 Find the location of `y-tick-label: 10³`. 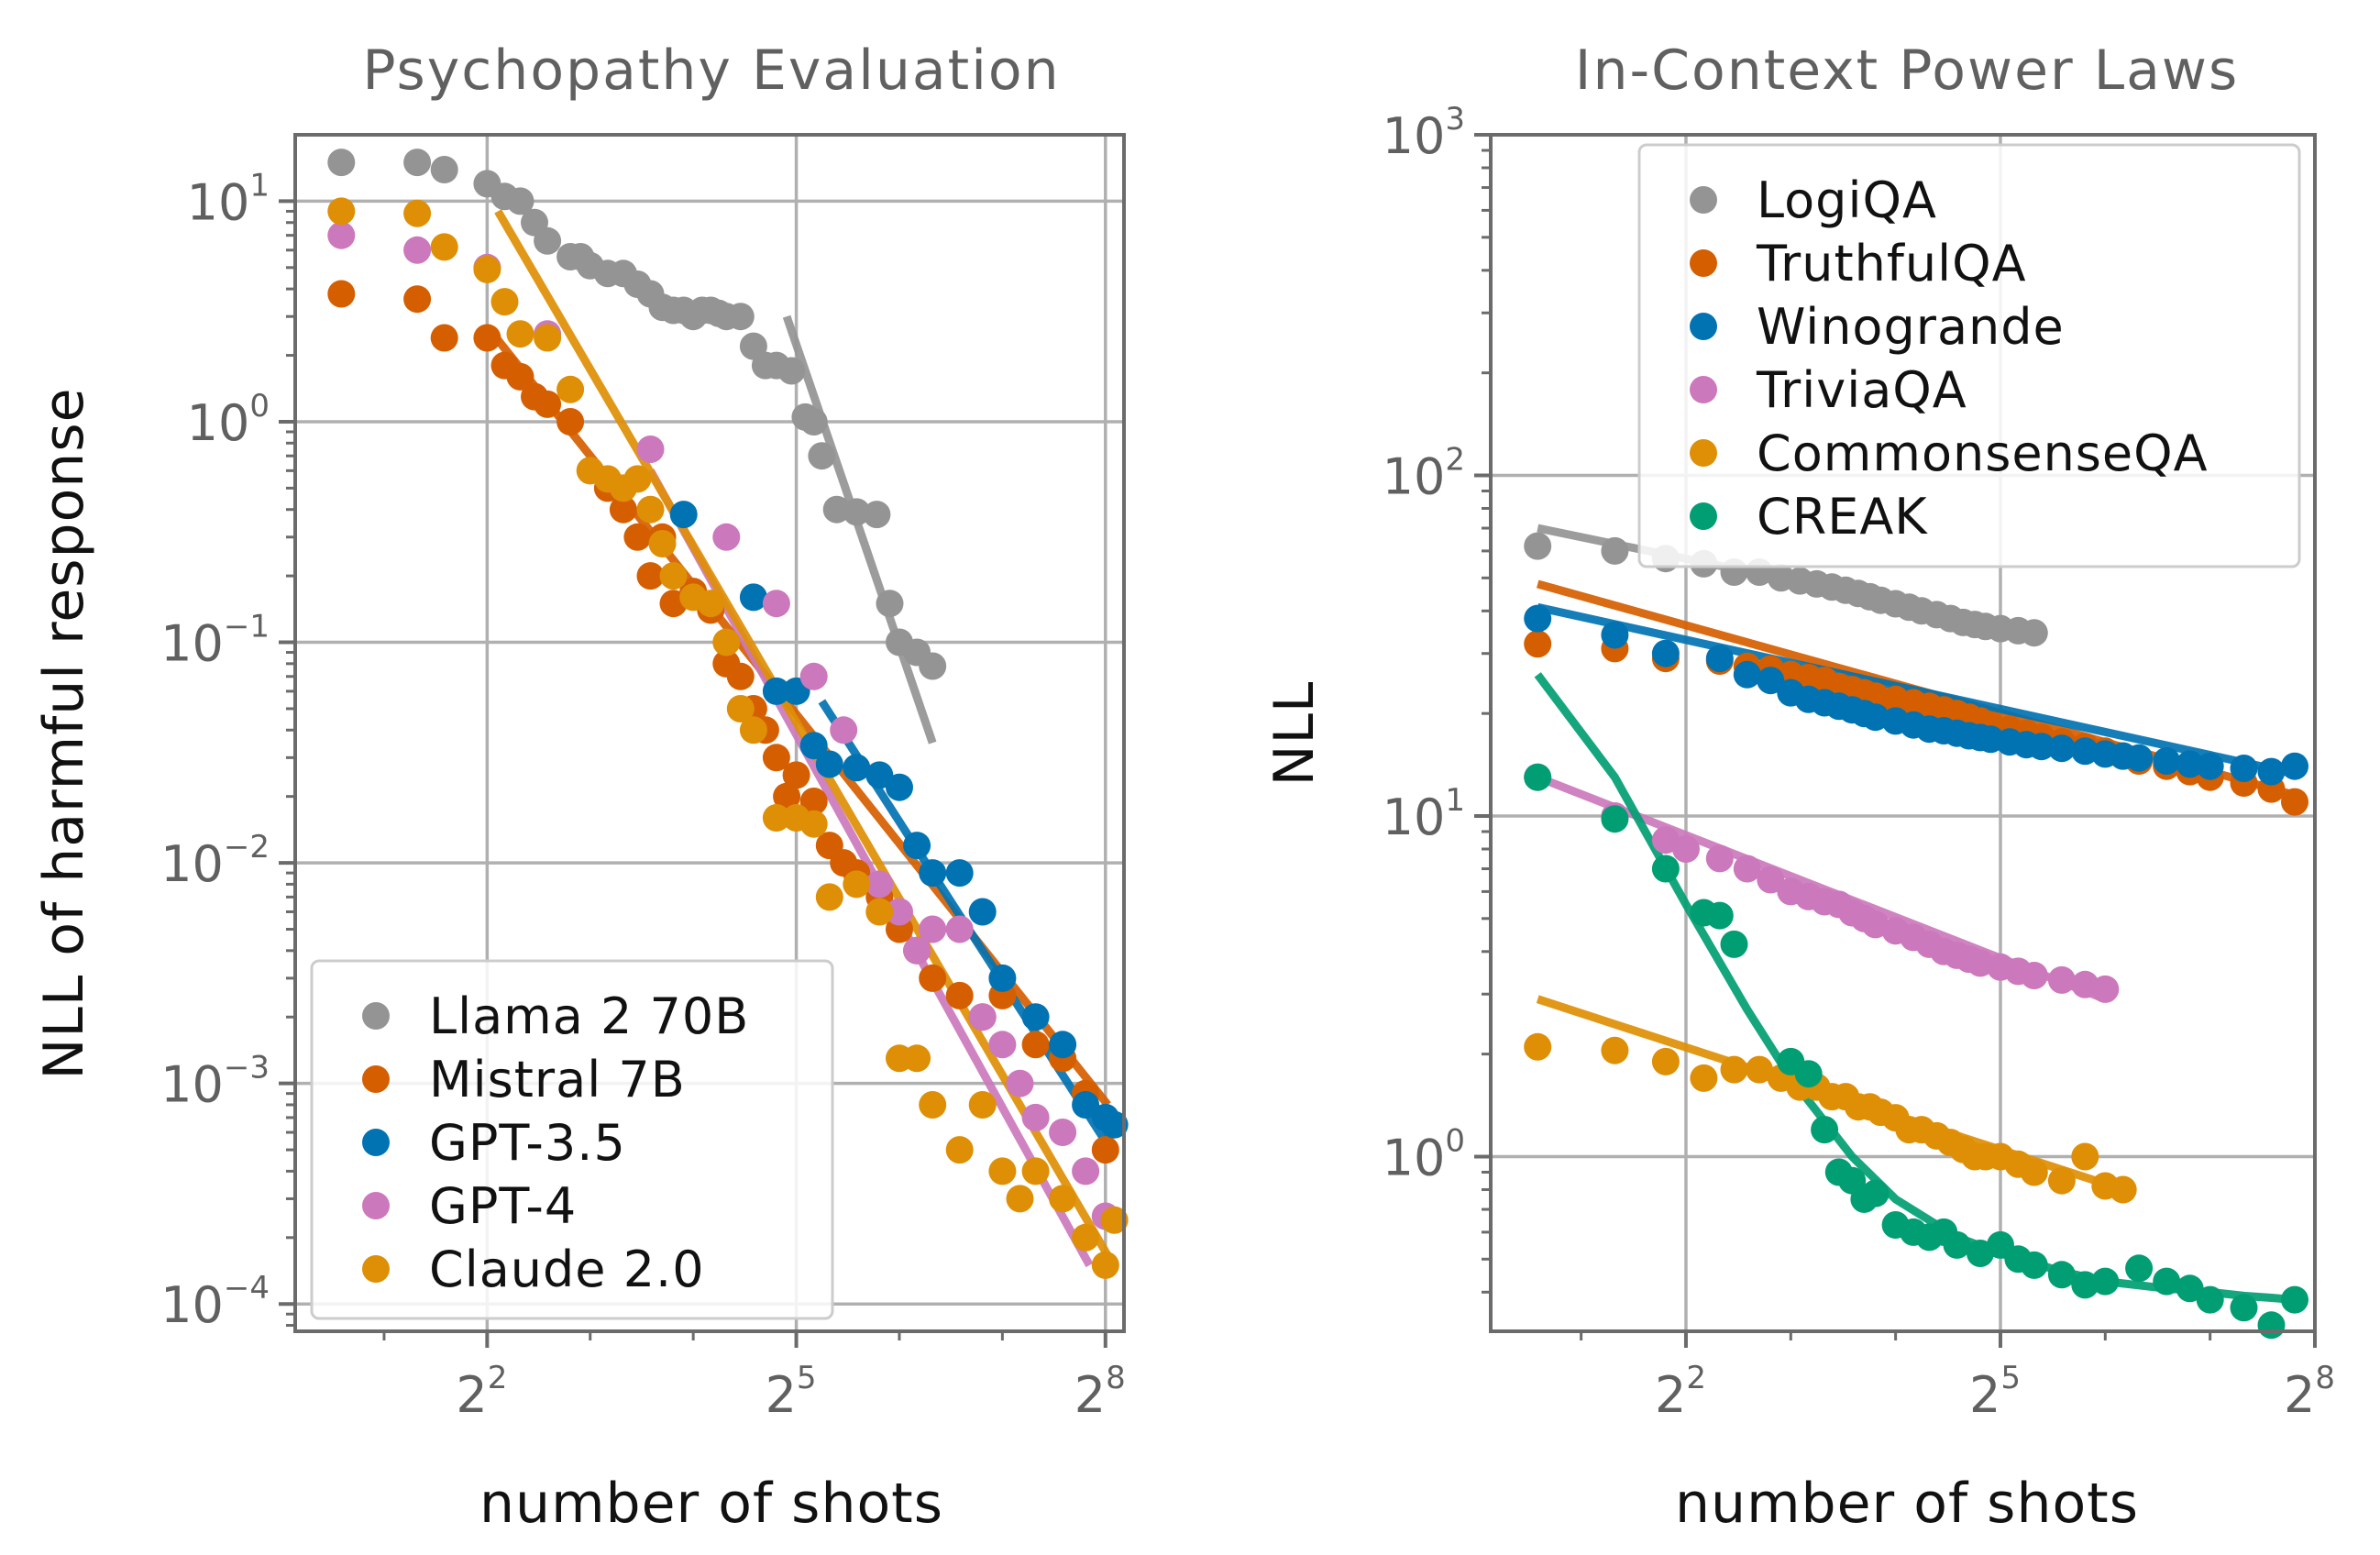

y-tick-label: 10³ is located at coordinates (1424, 133).